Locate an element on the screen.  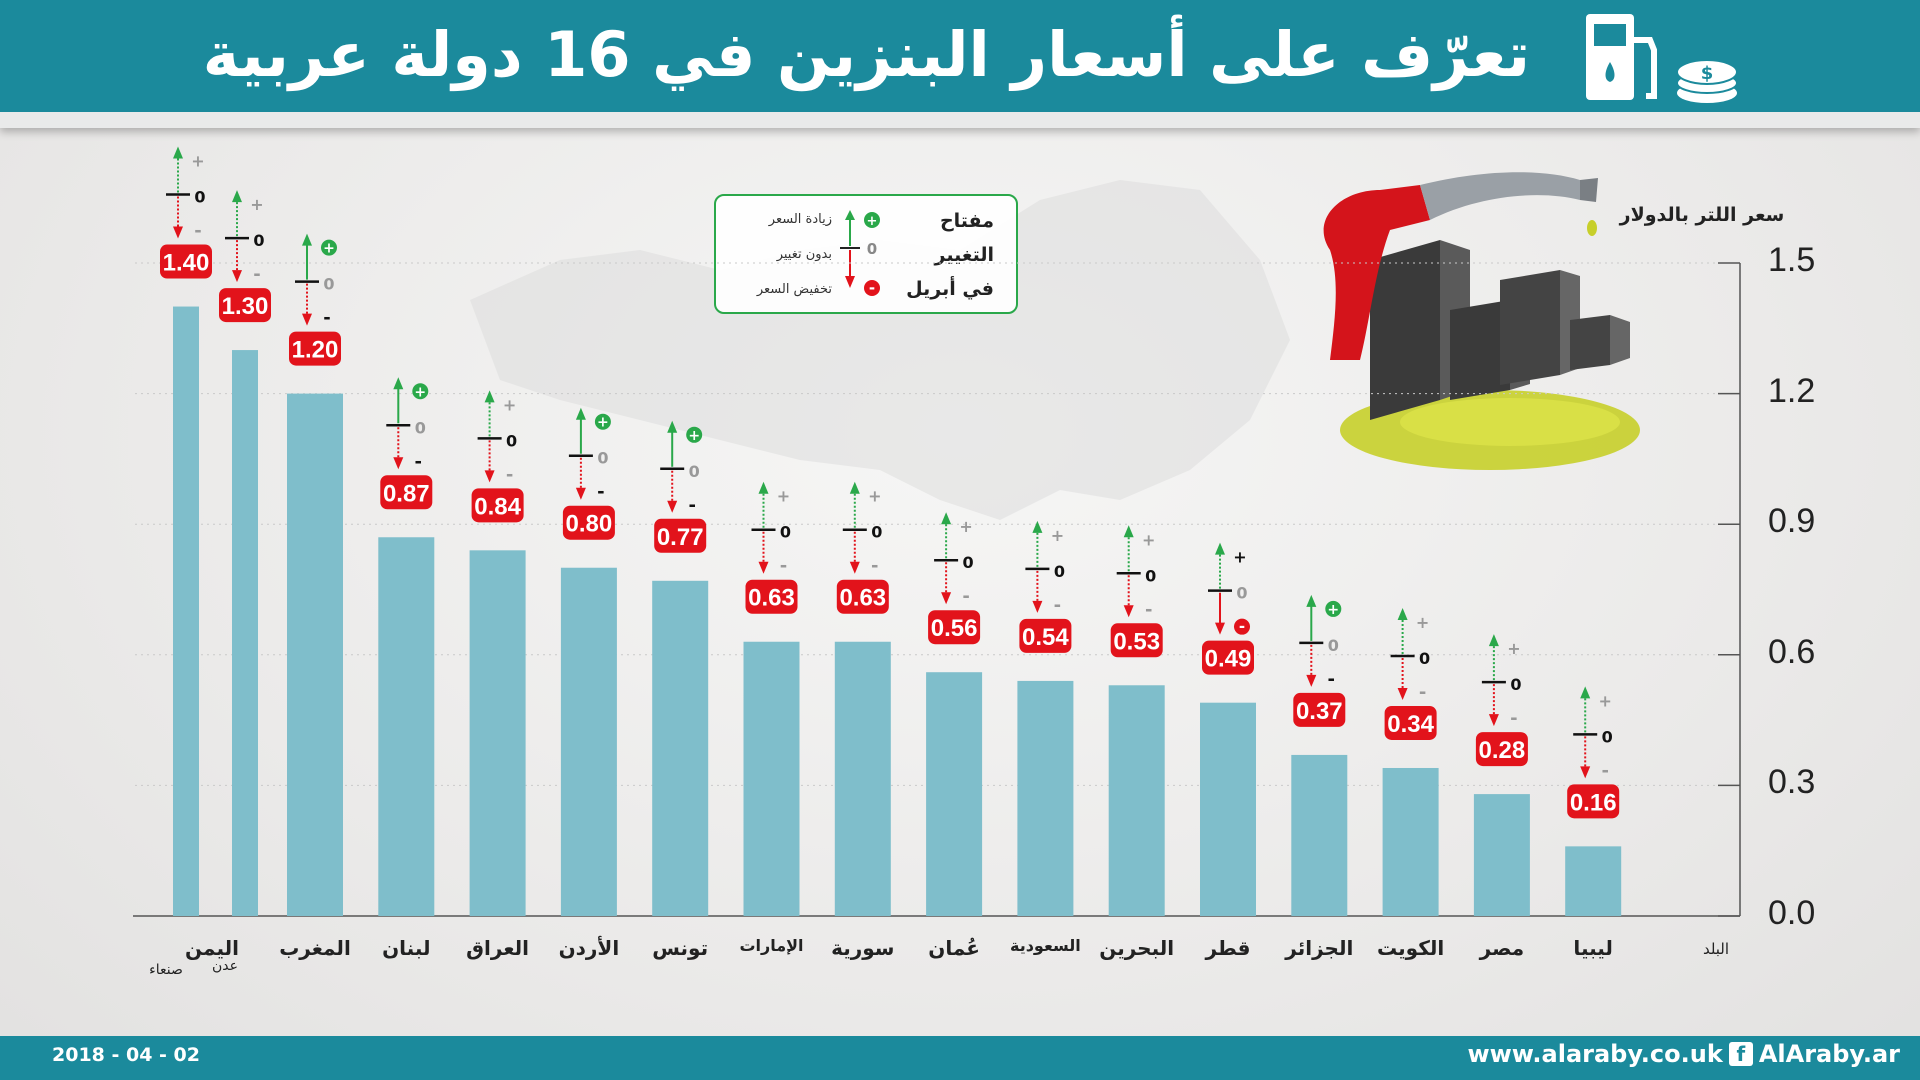
legend-plus-icon is located at coordinates (872, 220).